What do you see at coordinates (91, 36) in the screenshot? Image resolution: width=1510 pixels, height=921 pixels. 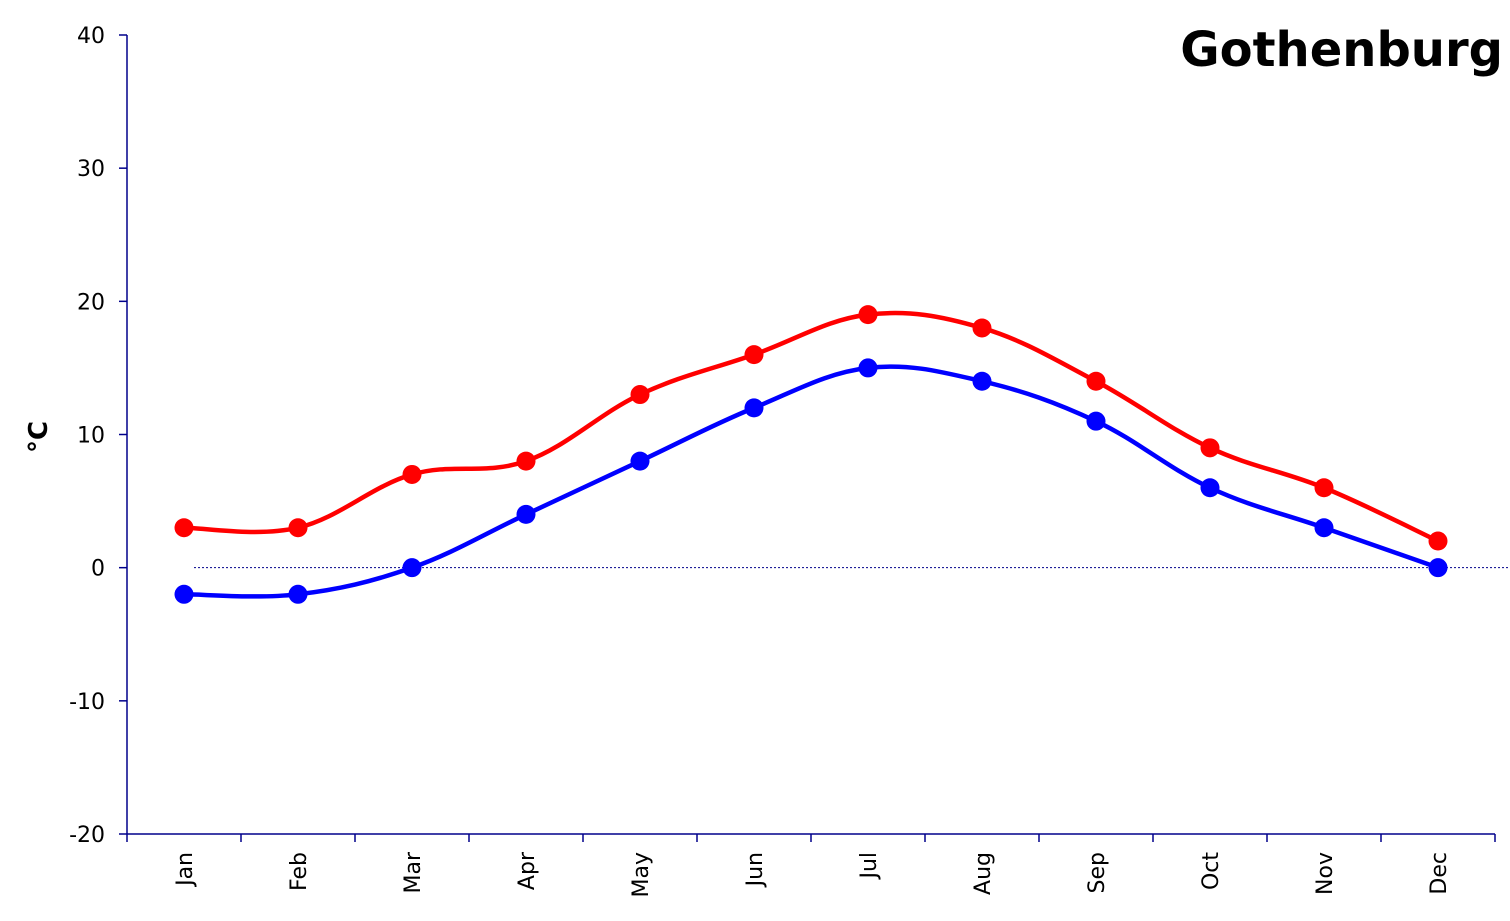 I see `y-tick-label: 40` at bounding box center [91, 36].